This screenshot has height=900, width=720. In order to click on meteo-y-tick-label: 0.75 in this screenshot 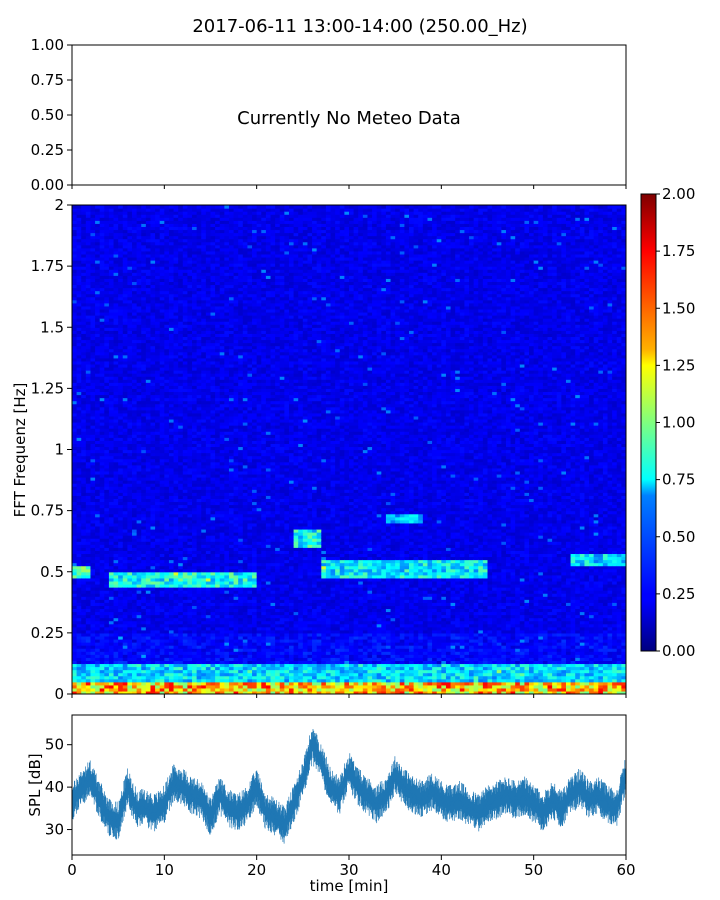, I will do `click(47, 80)`.